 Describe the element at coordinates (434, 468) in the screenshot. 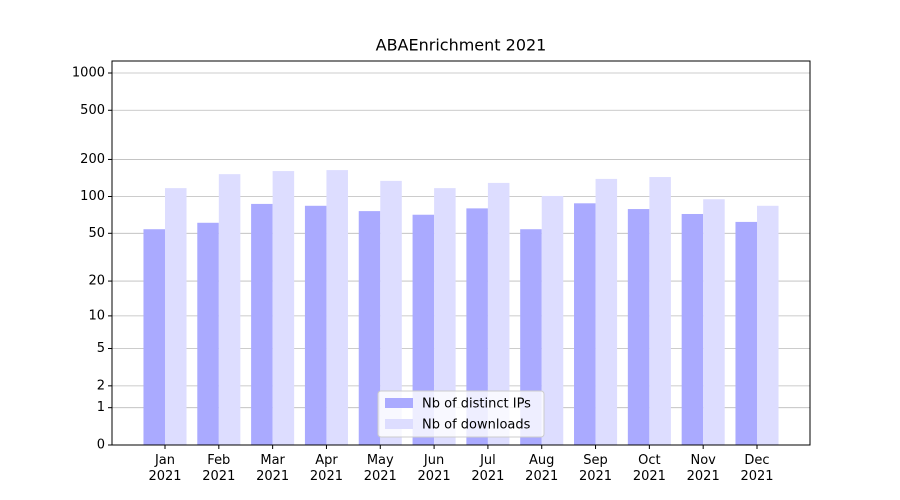

I see `x-tick-label: Jun 2021` at that location.